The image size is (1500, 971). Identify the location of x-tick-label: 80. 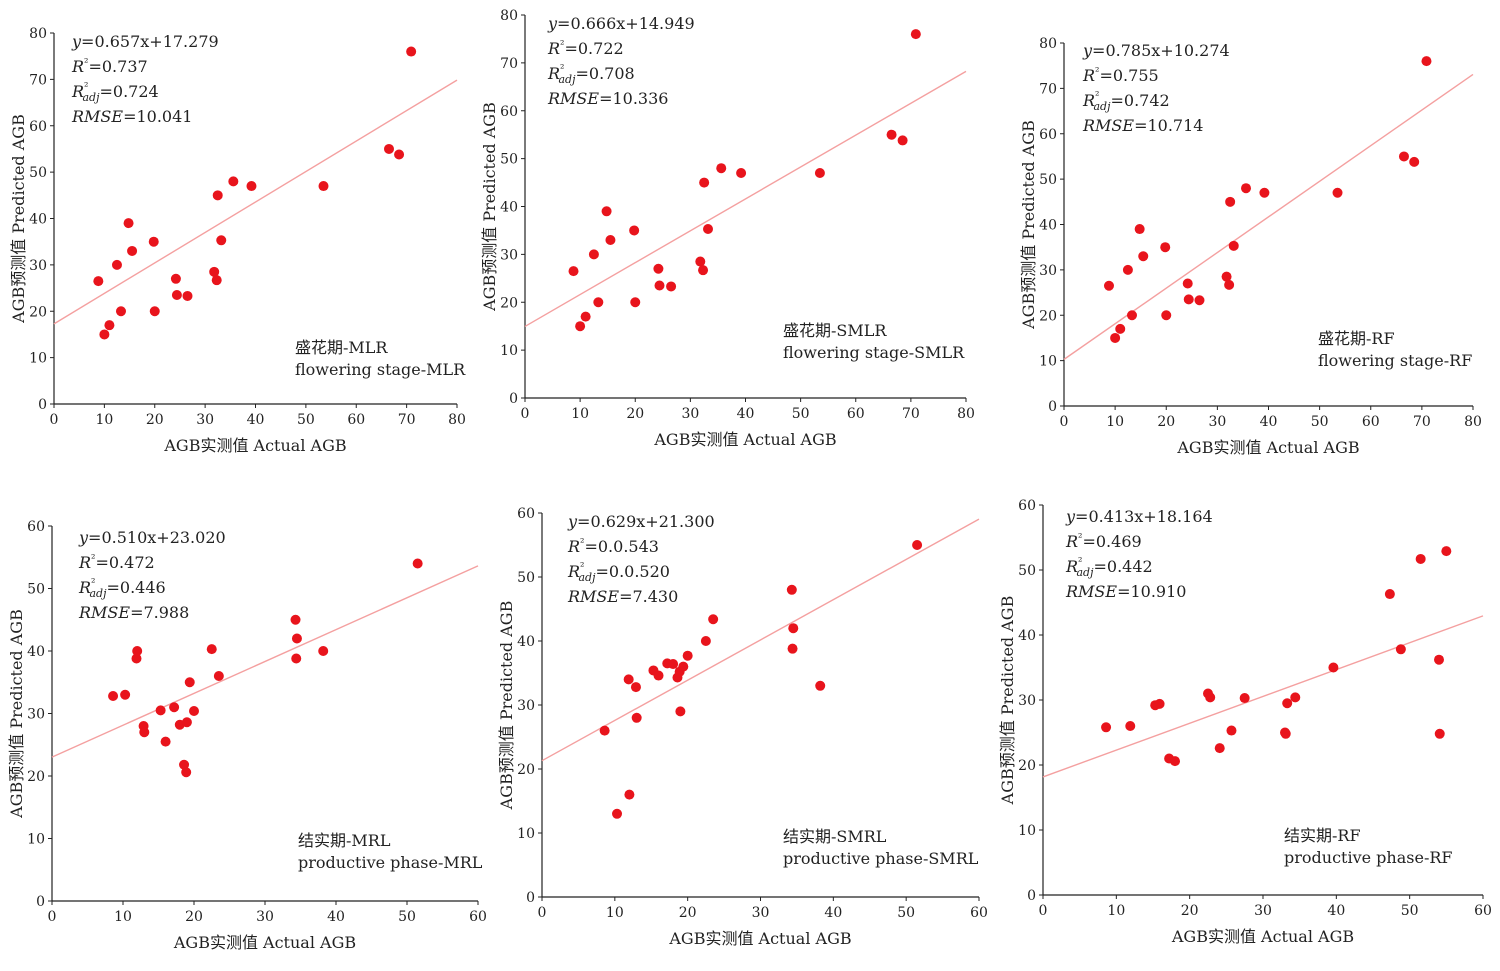
(1473, 422).